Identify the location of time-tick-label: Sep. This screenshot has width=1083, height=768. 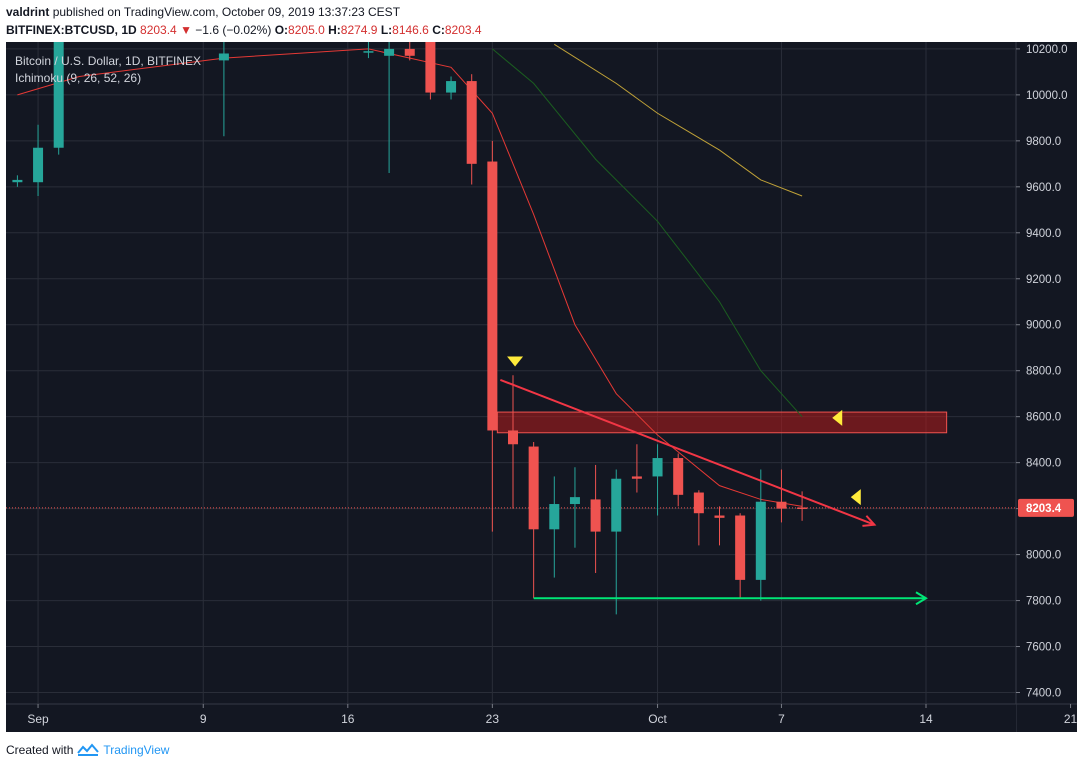
(38, 719).